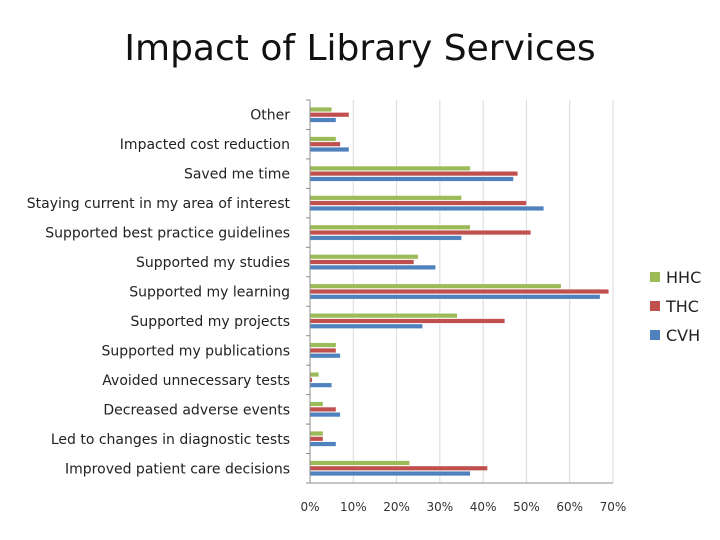  I want to click on legend: HHC THC CVH, so click(675, 306).